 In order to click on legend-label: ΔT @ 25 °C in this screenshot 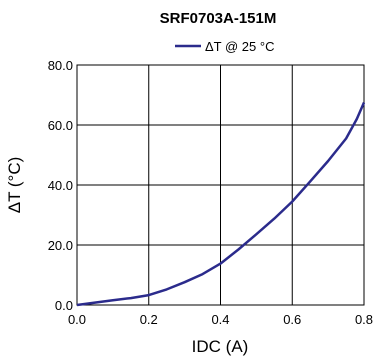, I will do `click(239, 46)`.